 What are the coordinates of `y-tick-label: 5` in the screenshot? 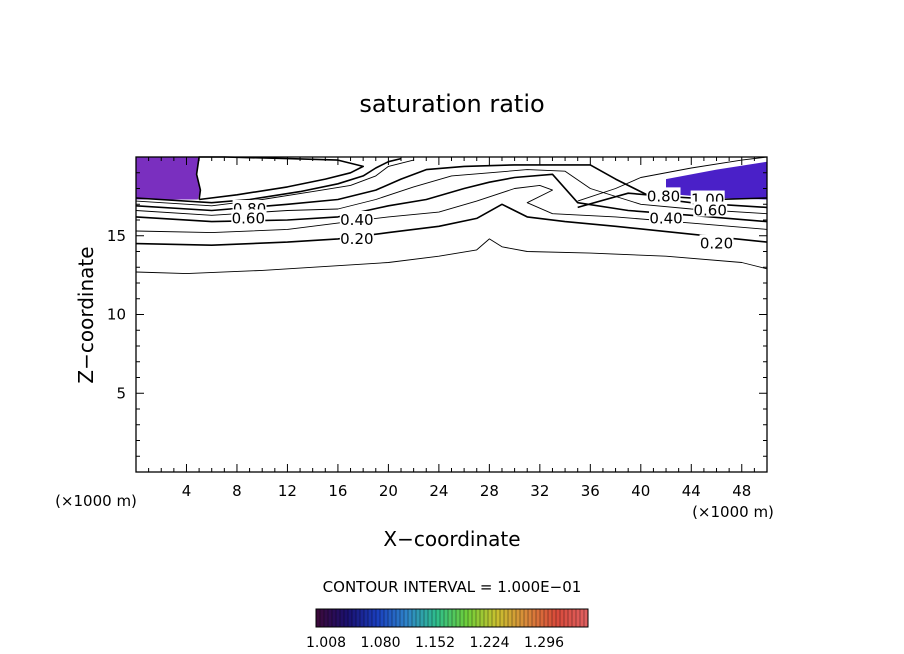 It's located at (121, 393).